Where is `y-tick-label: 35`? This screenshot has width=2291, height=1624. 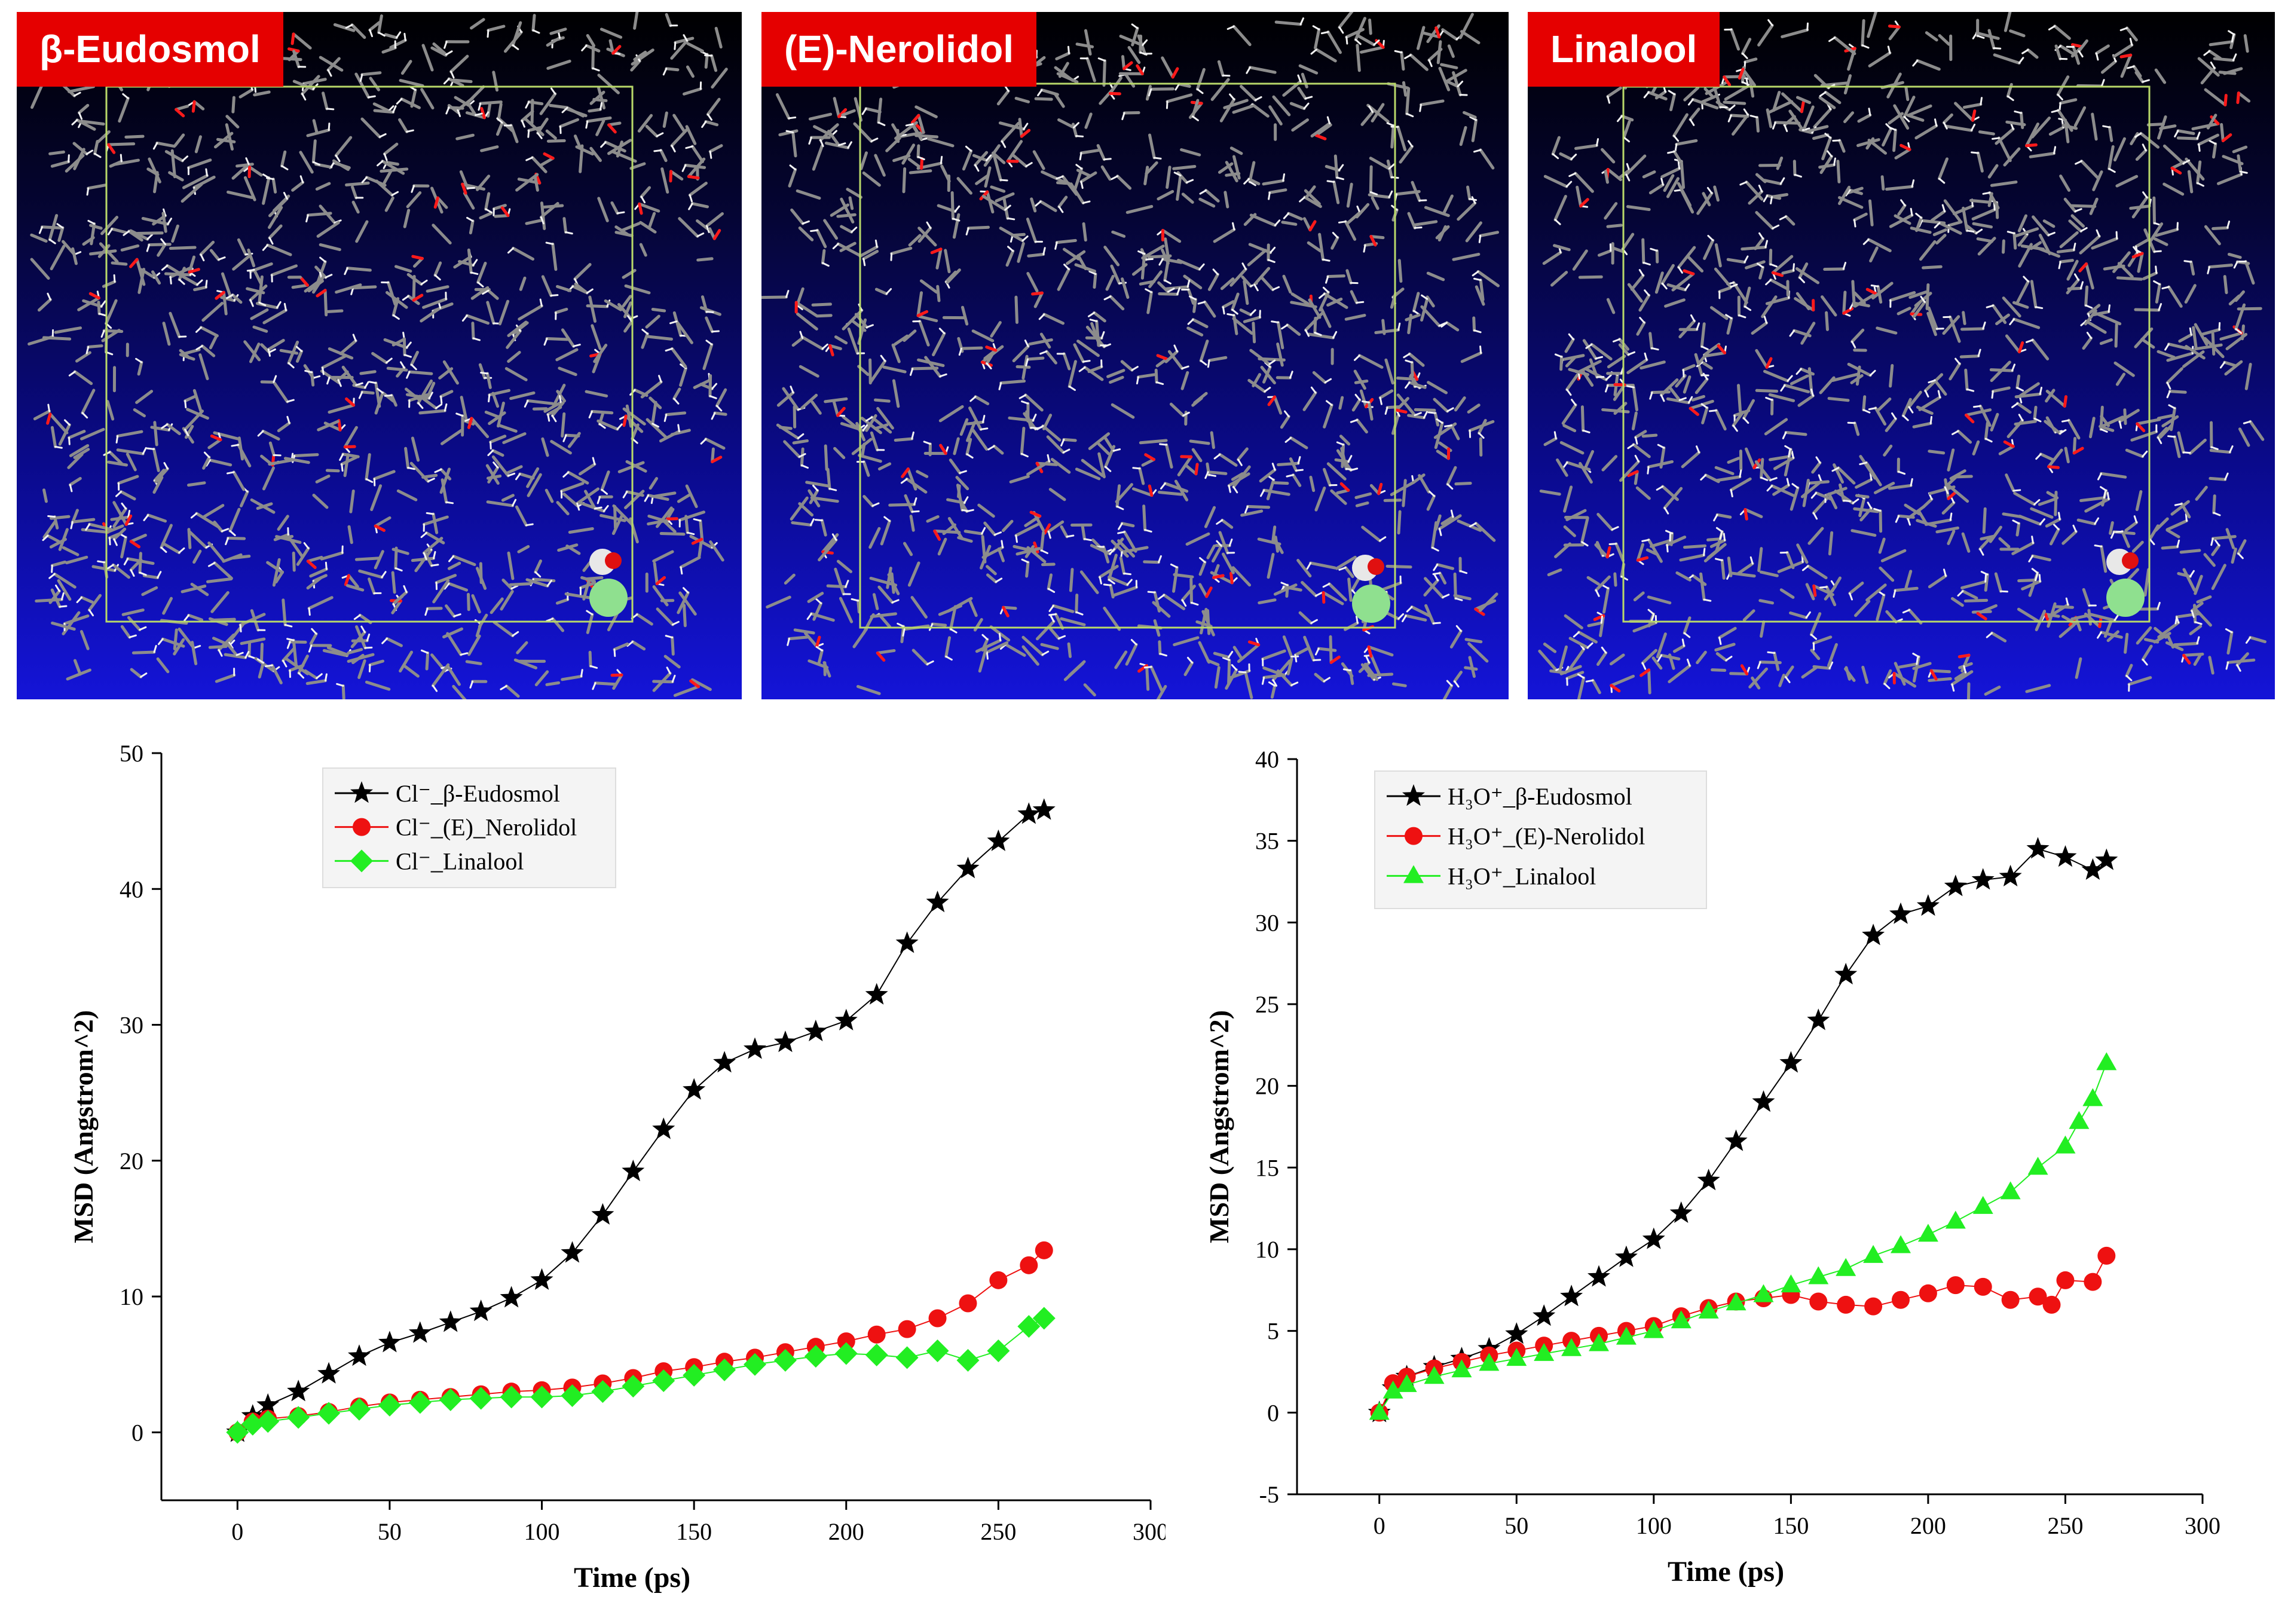 y-tick-label: 35 is located at coordinates (1267, 841).